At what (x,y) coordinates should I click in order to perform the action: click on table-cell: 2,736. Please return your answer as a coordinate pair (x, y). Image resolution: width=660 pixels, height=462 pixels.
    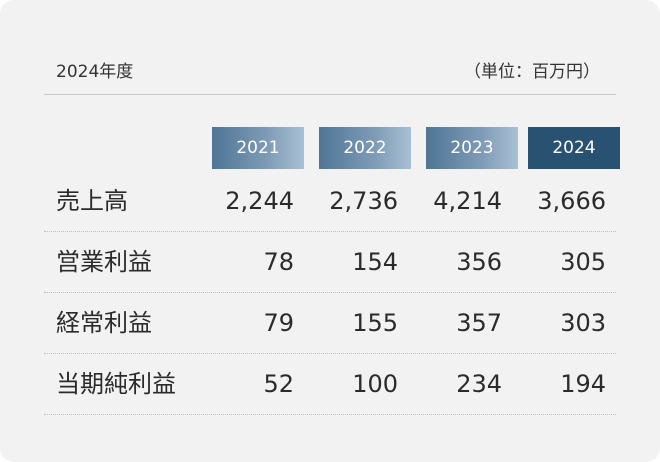
    Looking at the image, I should click on (363, 201).